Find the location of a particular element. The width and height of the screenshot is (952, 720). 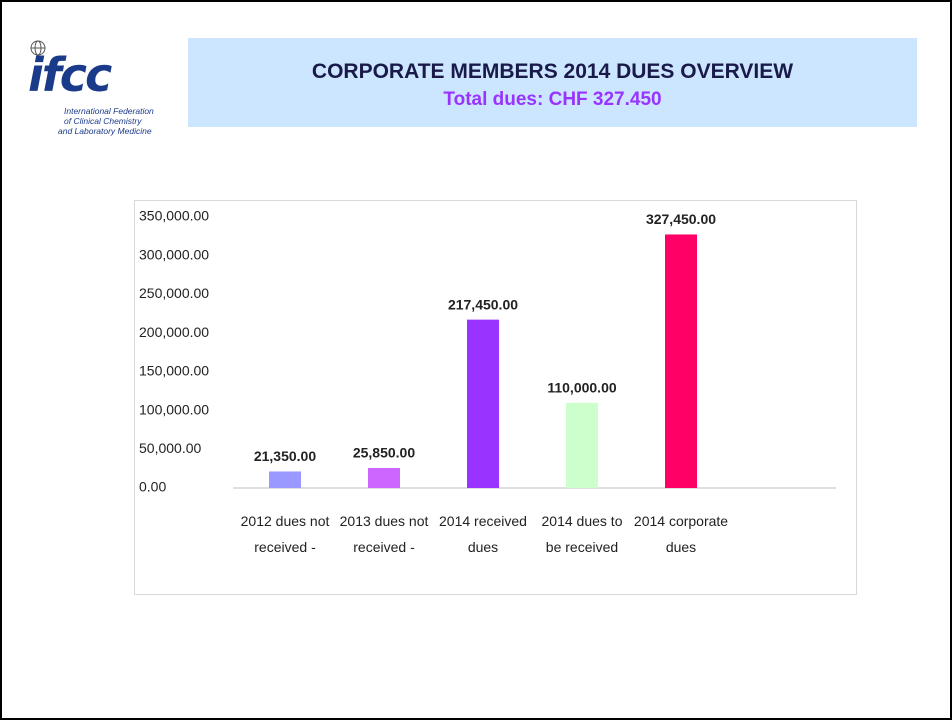

data-label: 21,350.00 is located at coordinates (285, 456).